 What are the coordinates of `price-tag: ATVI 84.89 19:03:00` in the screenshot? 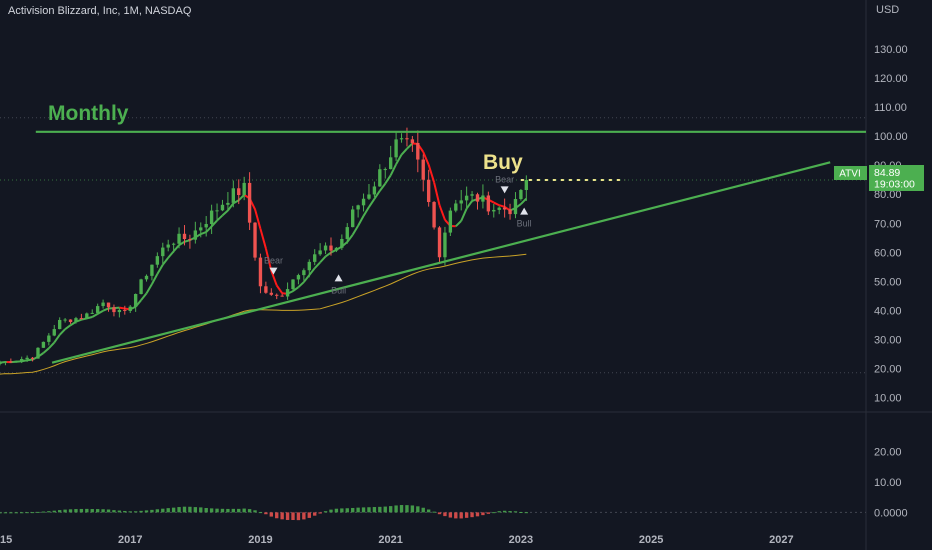 It's located at (879, 178).